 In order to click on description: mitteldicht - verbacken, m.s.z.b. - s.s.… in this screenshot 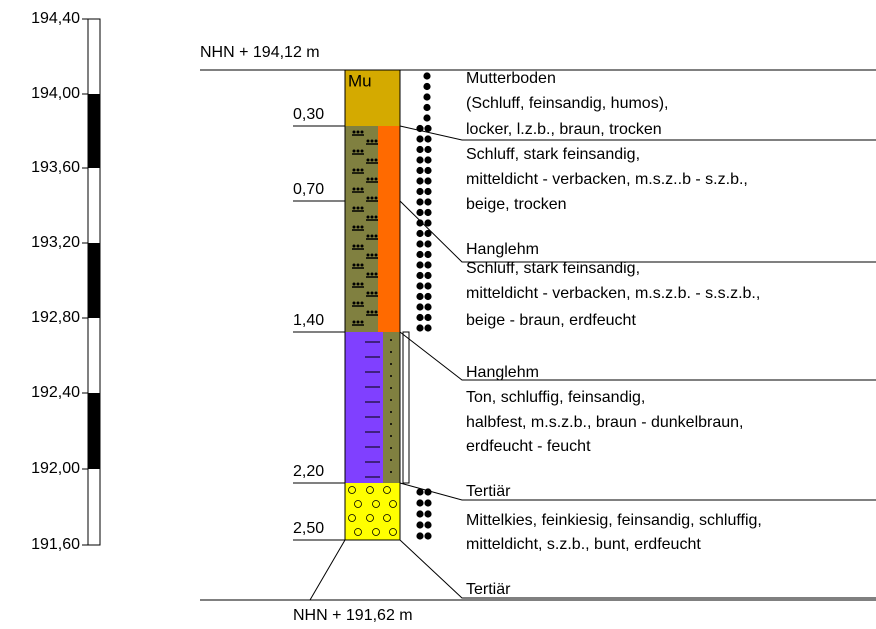, I will do `click(613, 293)`.